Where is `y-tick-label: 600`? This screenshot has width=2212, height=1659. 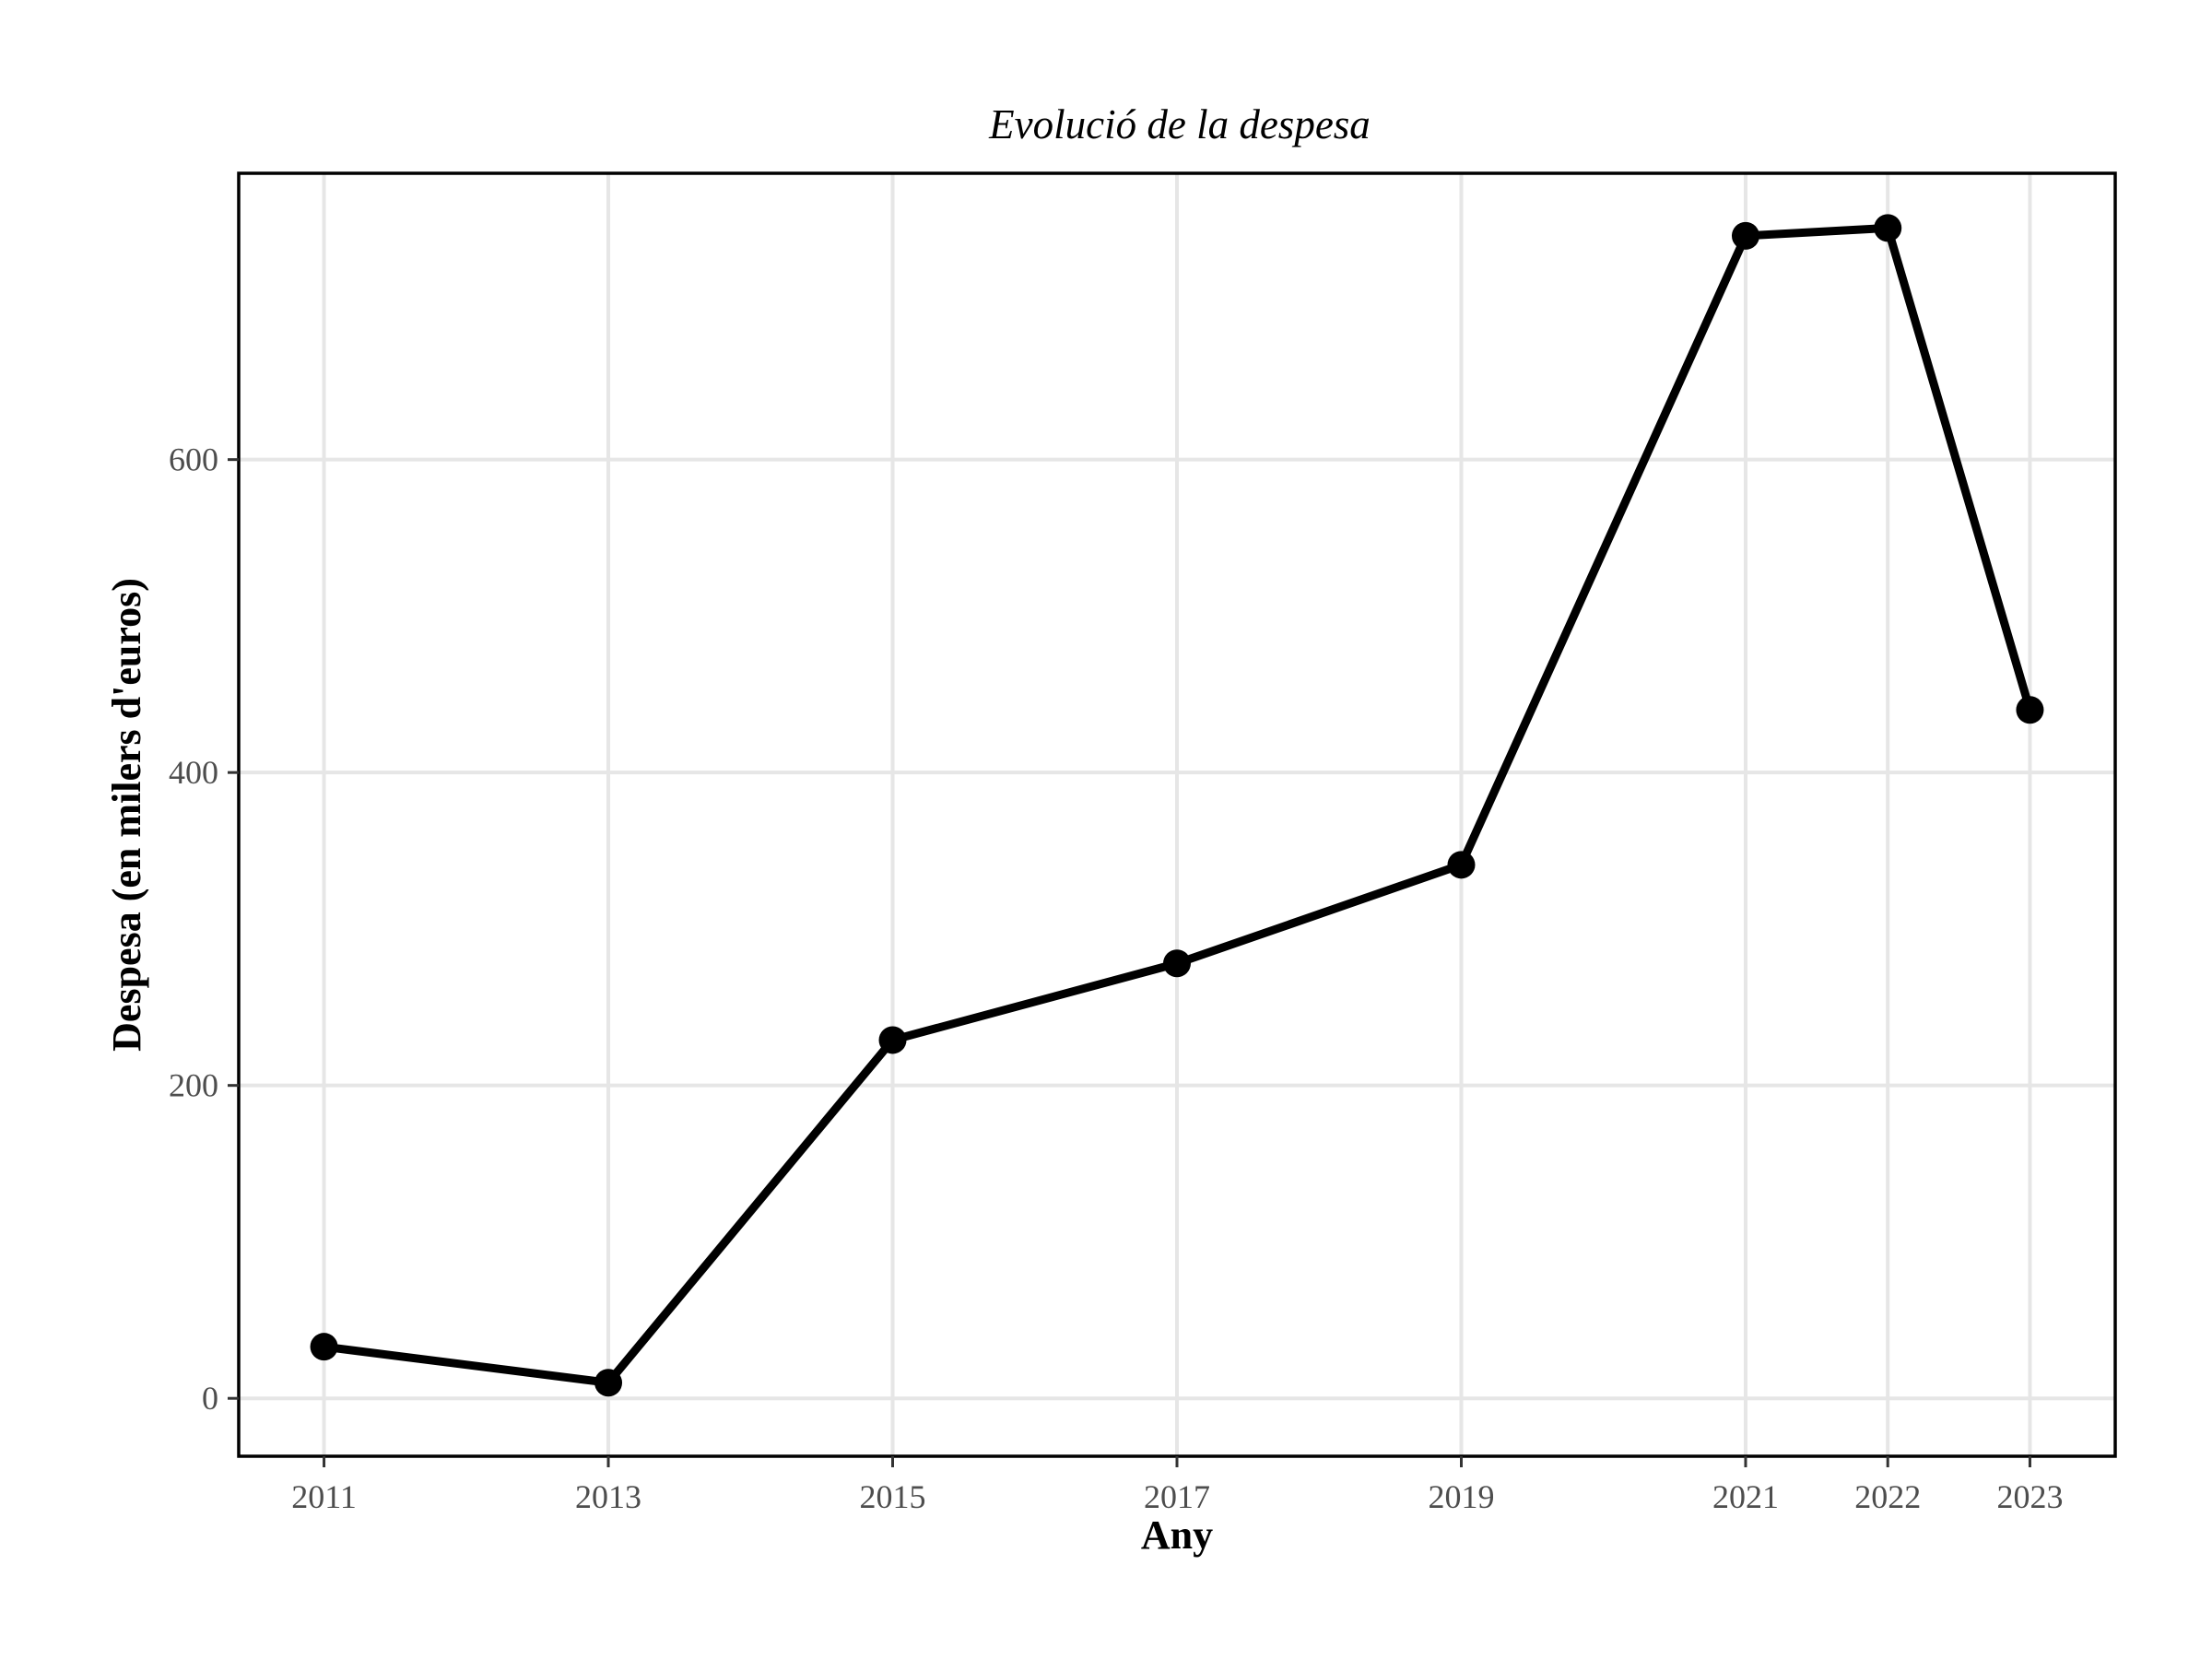 y-tick-label: 600 is located at coordinates (193, 459).